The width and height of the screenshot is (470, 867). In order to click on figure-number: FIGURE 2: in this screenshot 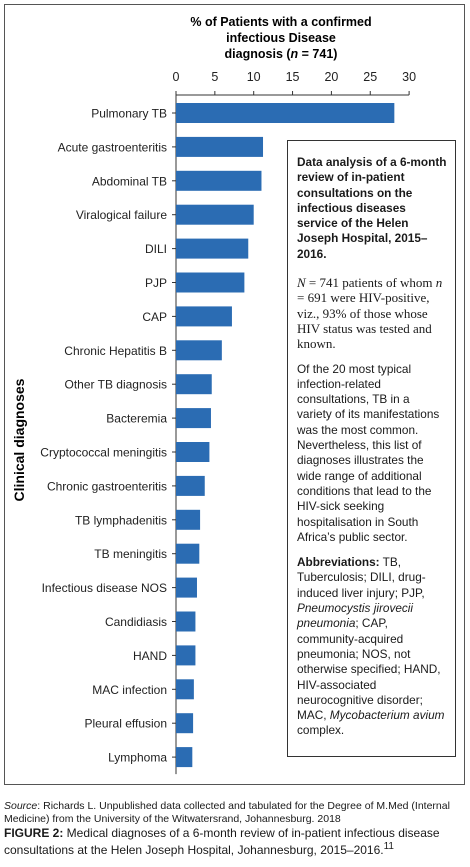, I will do `click(34, 833)`.